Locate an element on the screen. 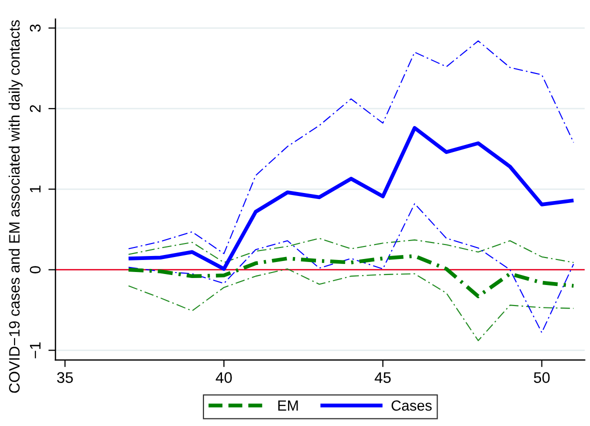 Image resolution: width=590 pixels, height=426 pixels. y-tick-label: 3 is located at coordinates (35, 28).